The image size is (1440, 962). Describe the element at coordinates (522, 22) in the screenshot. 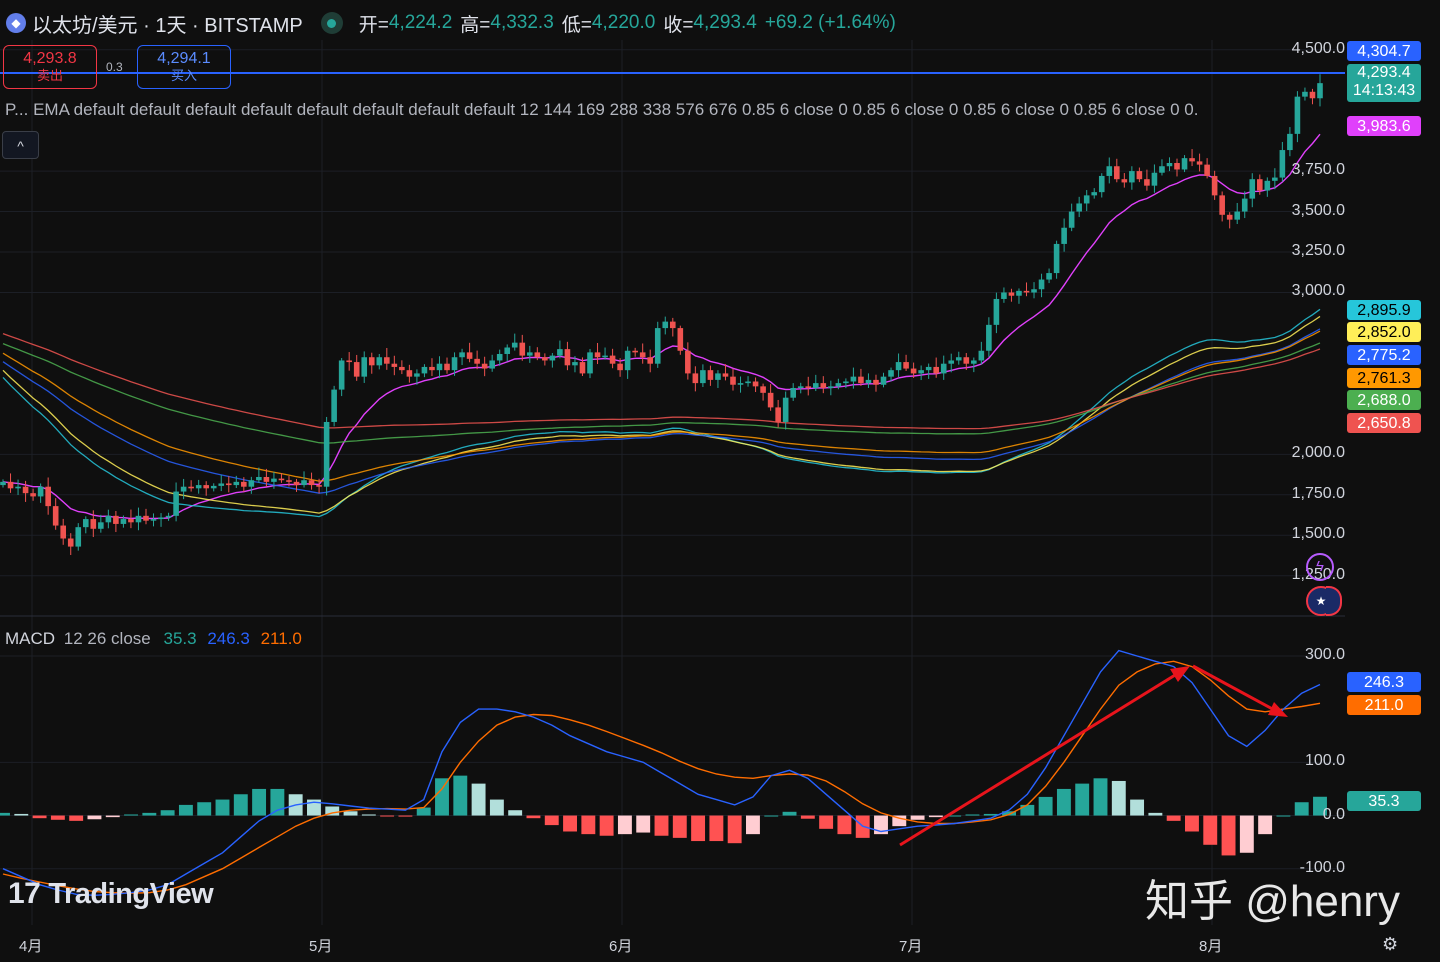

I see `high-value: 4,332.3` at that location.